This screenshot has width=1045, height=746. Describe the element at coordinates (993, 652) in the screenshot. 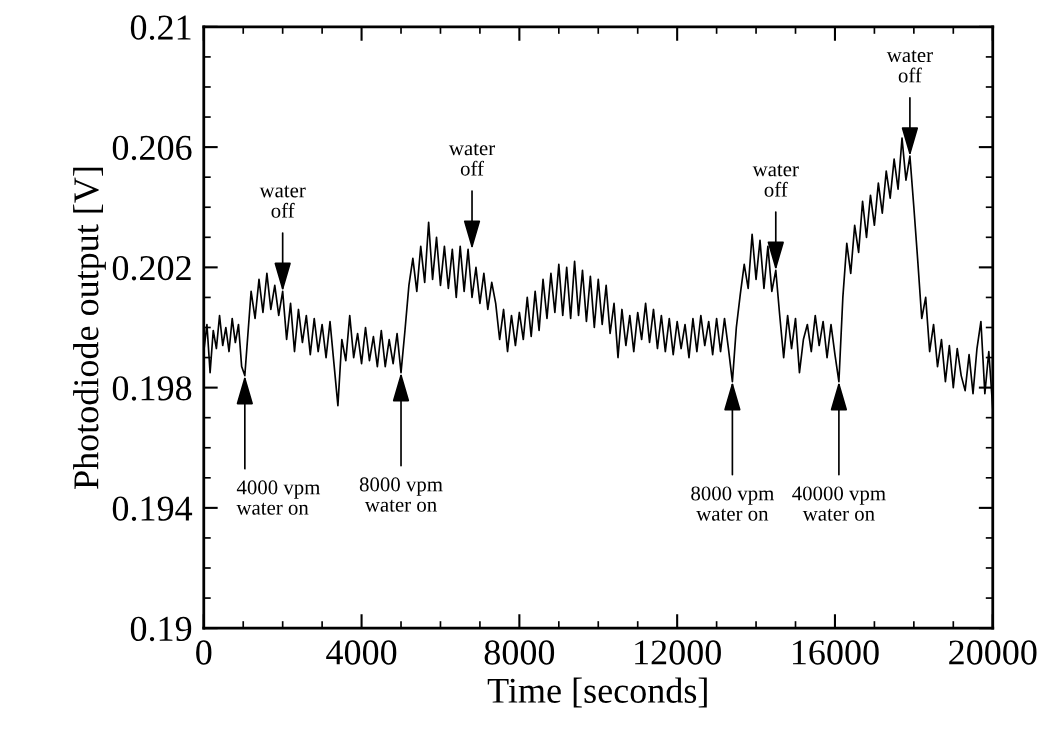

I see `x-tick-label: 20000` at that location.